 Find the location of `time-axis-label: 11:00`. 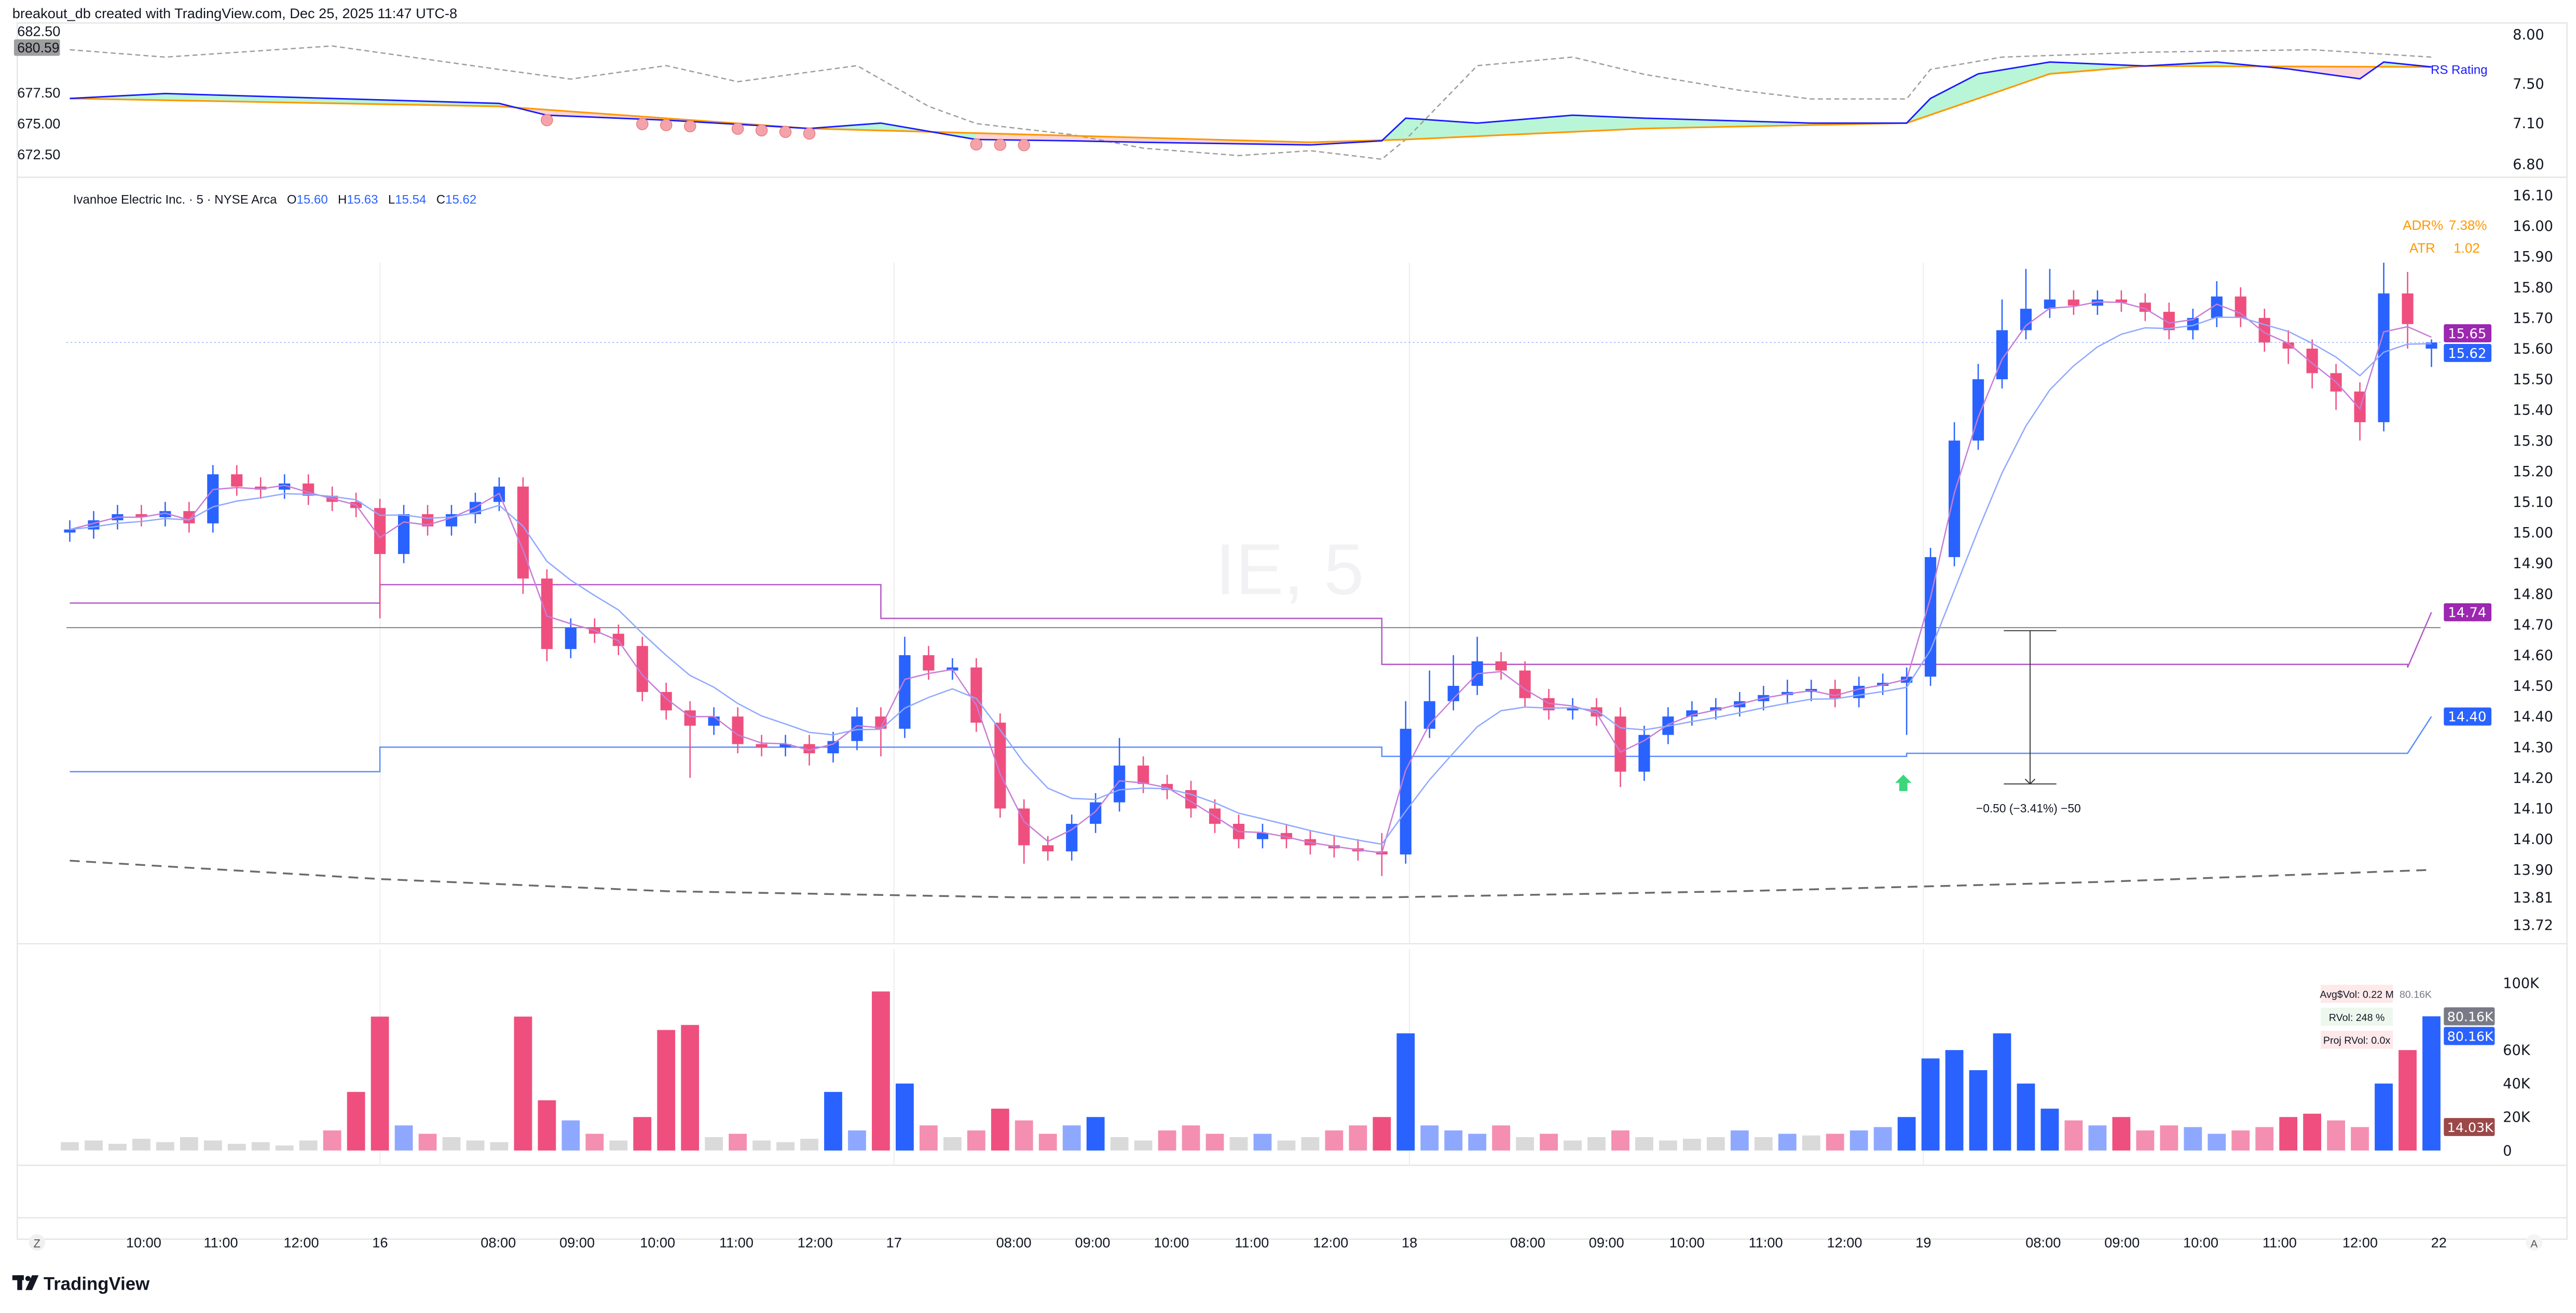

time-axis-label: 11:00 is located at coordinates (1252, 1242).